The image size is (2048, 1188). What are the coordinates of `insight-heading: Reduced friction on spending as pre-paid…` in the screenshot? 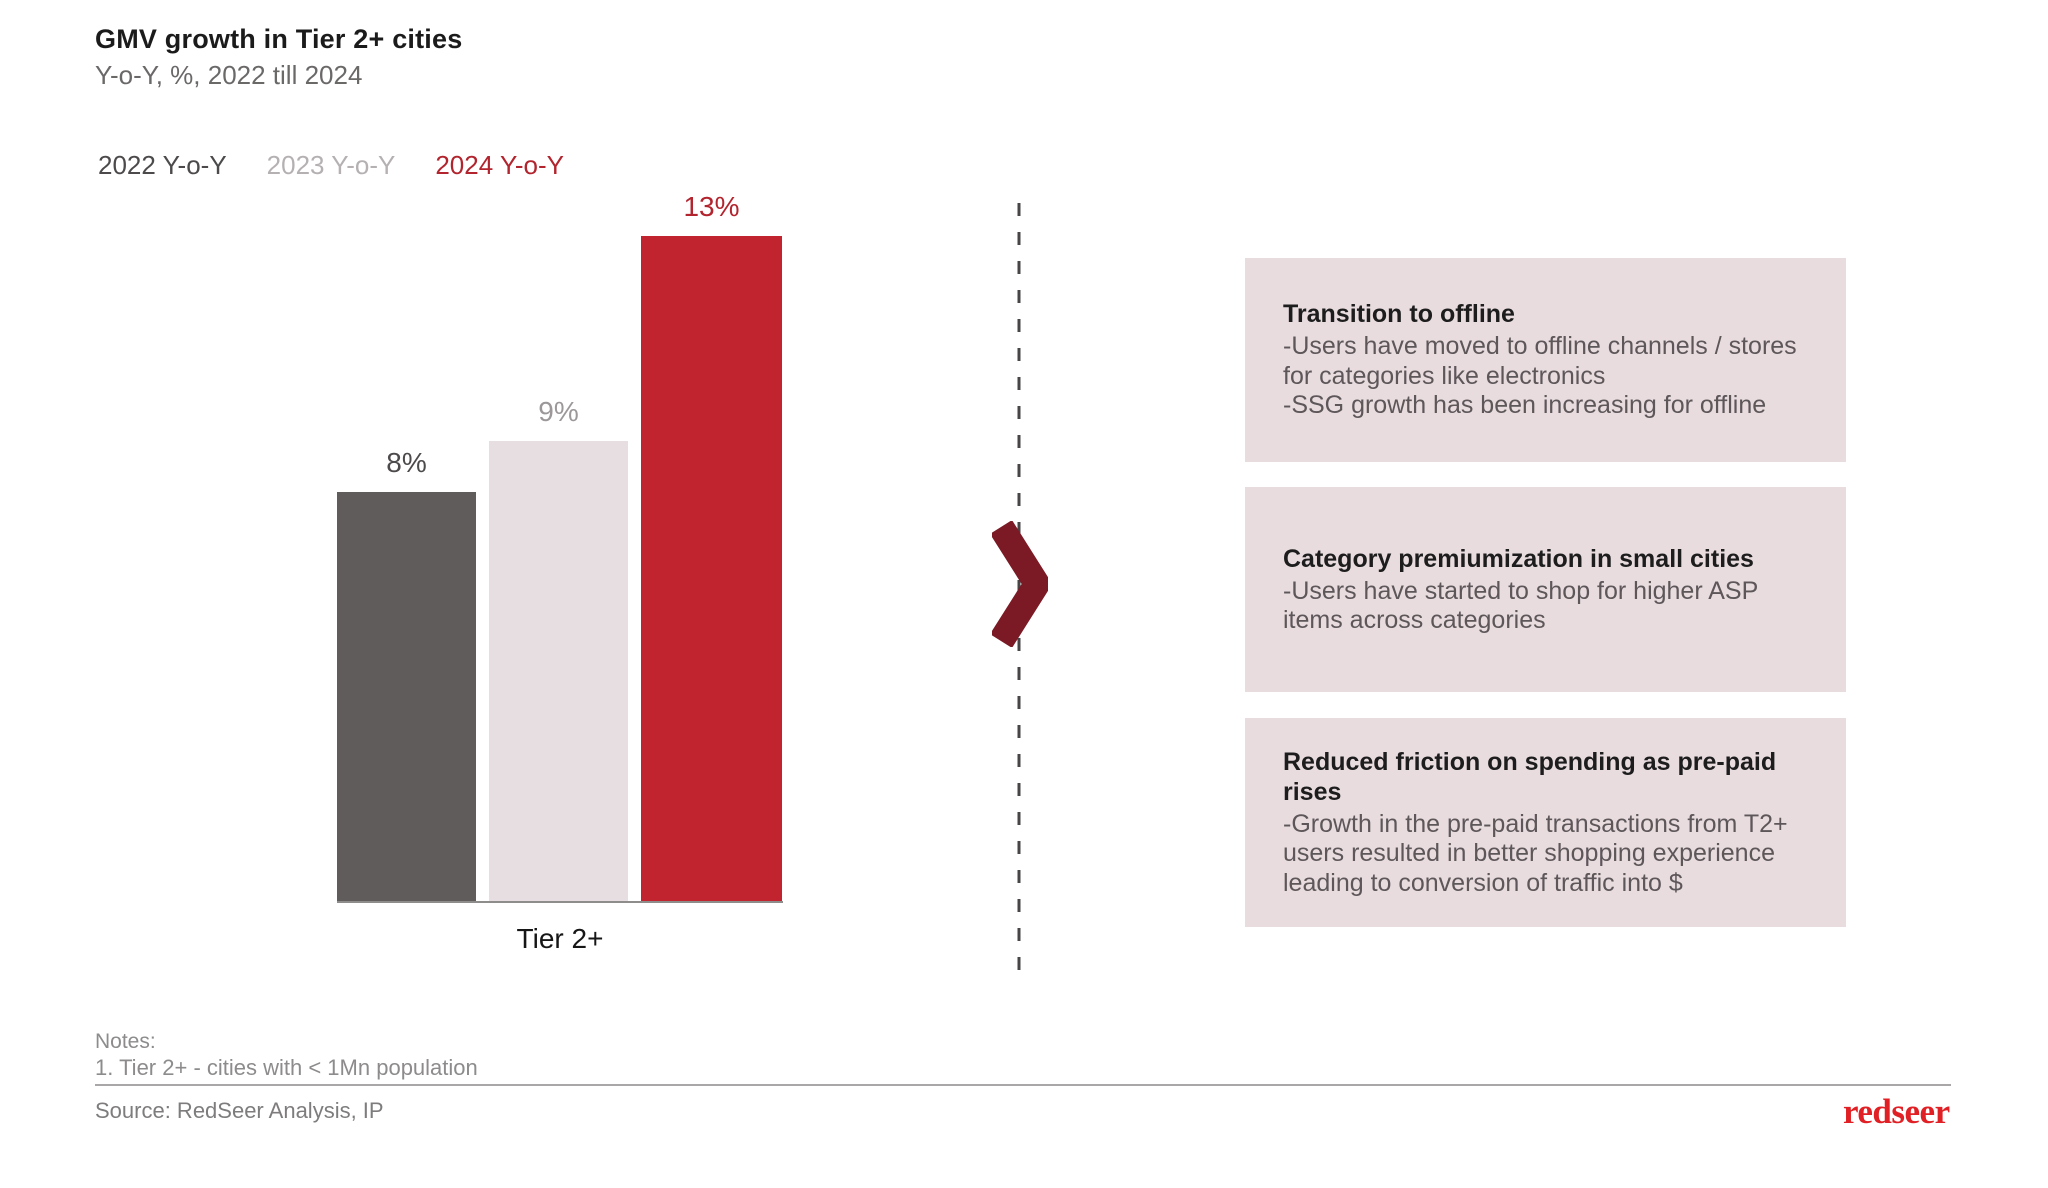 It's located at (1530, 776).